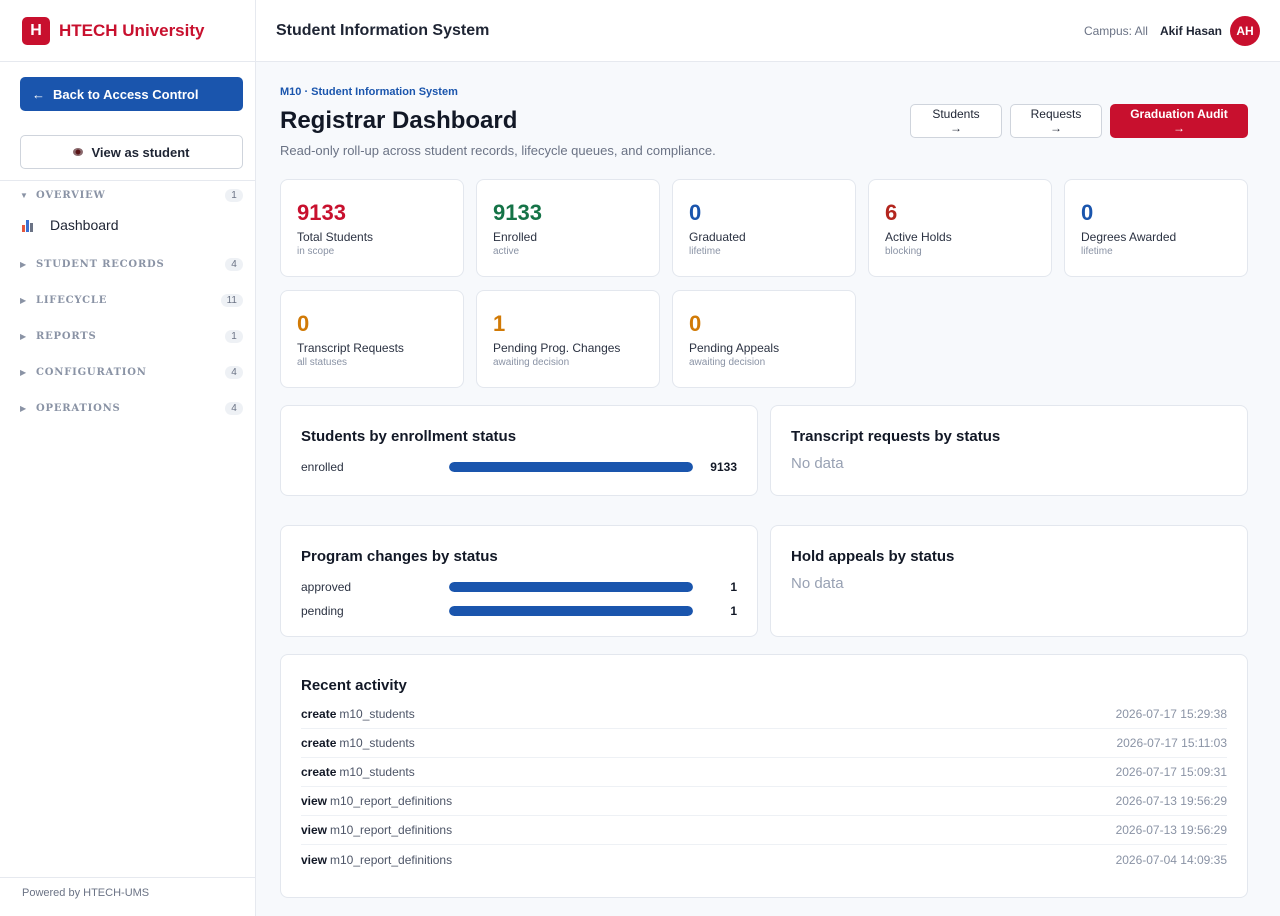  What do you see at coordinates (126, 94) in the screenshot?
I see `back-button-label: Back to Access Control` at bounding box center [126, 94].